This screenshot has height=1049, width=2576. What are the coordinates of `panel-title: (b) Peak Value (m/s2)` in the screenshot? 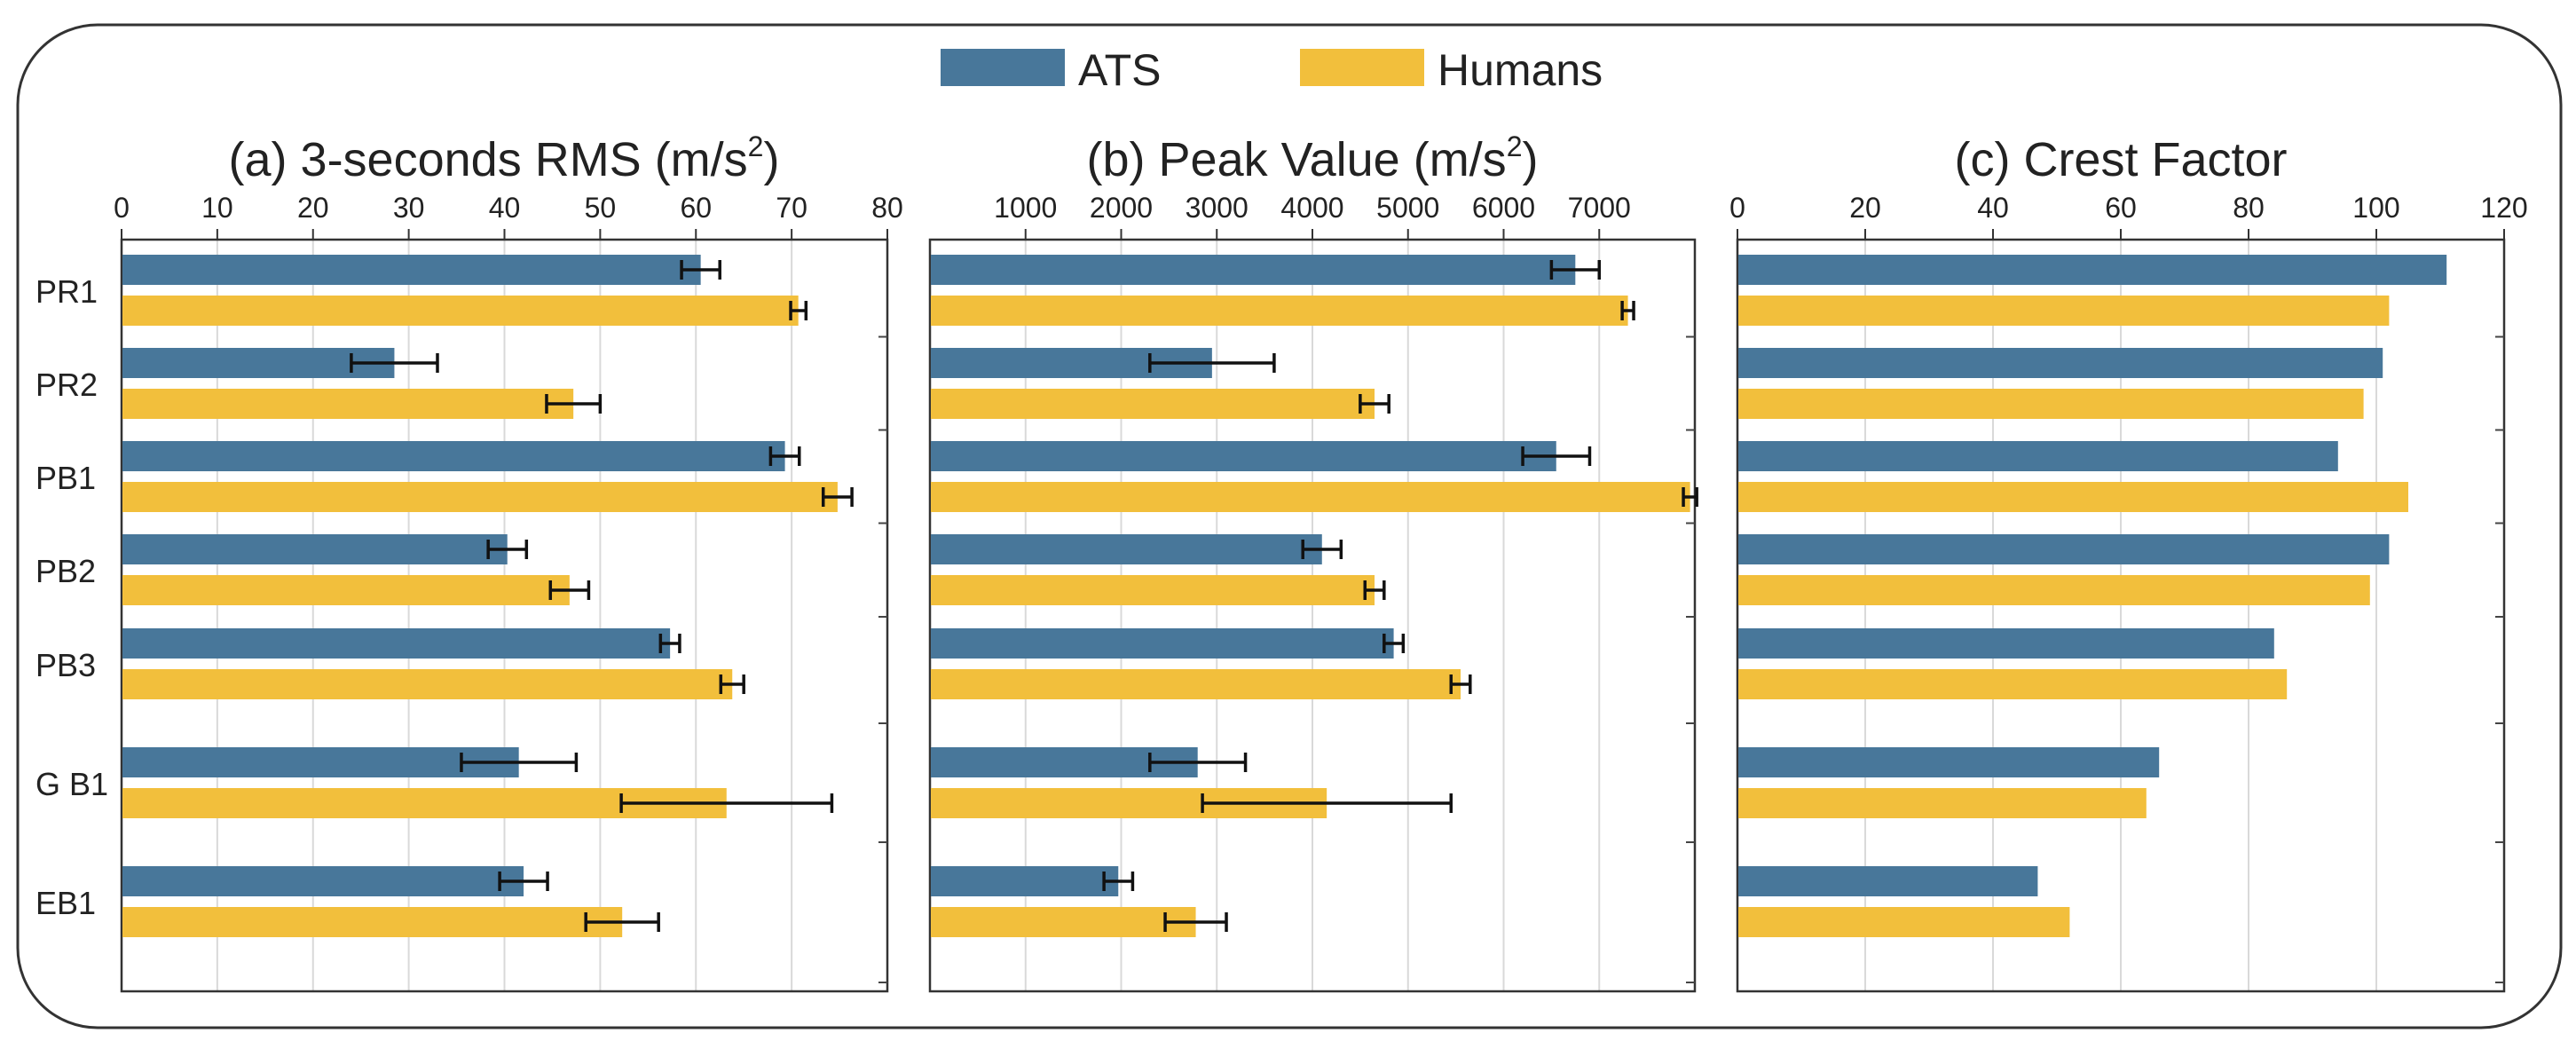 It's located at (1313, 158).